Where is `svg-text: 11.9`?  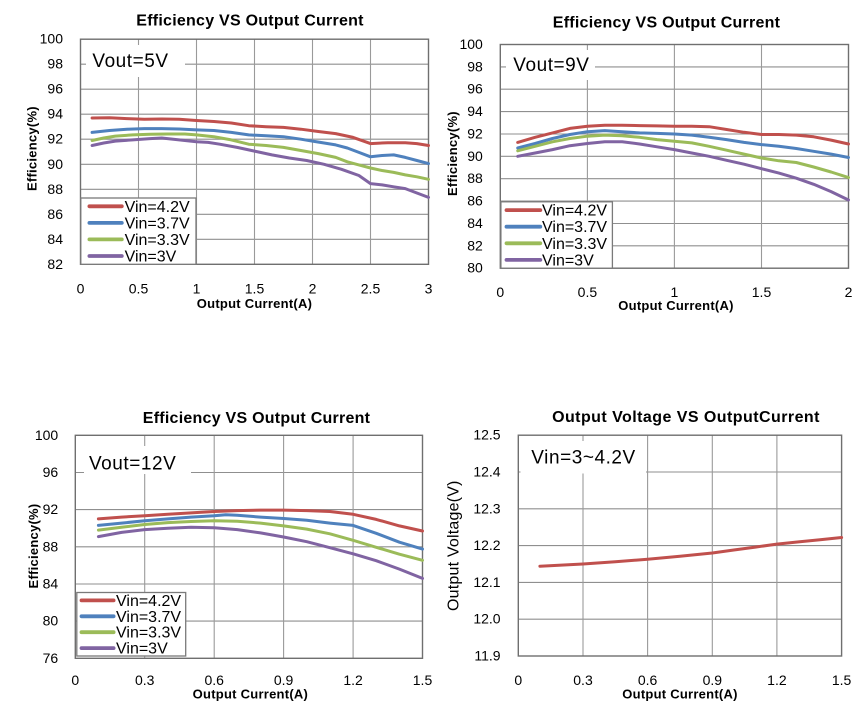 svg-text: 11.9 is located at coordinates (487, 656).